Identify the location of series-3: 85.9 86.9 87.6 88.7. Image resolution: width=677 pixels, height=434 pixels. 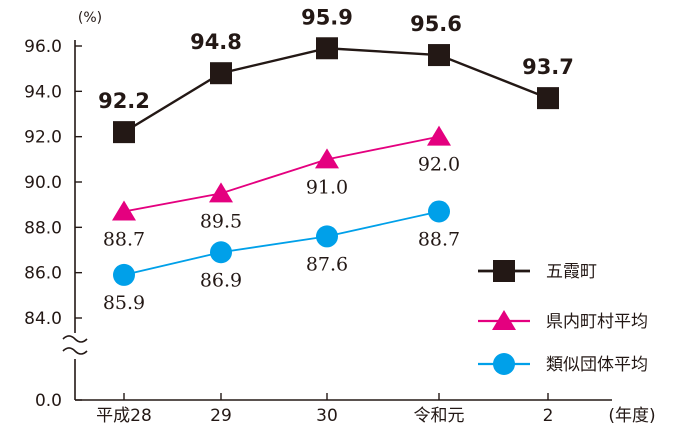
(281, 257).